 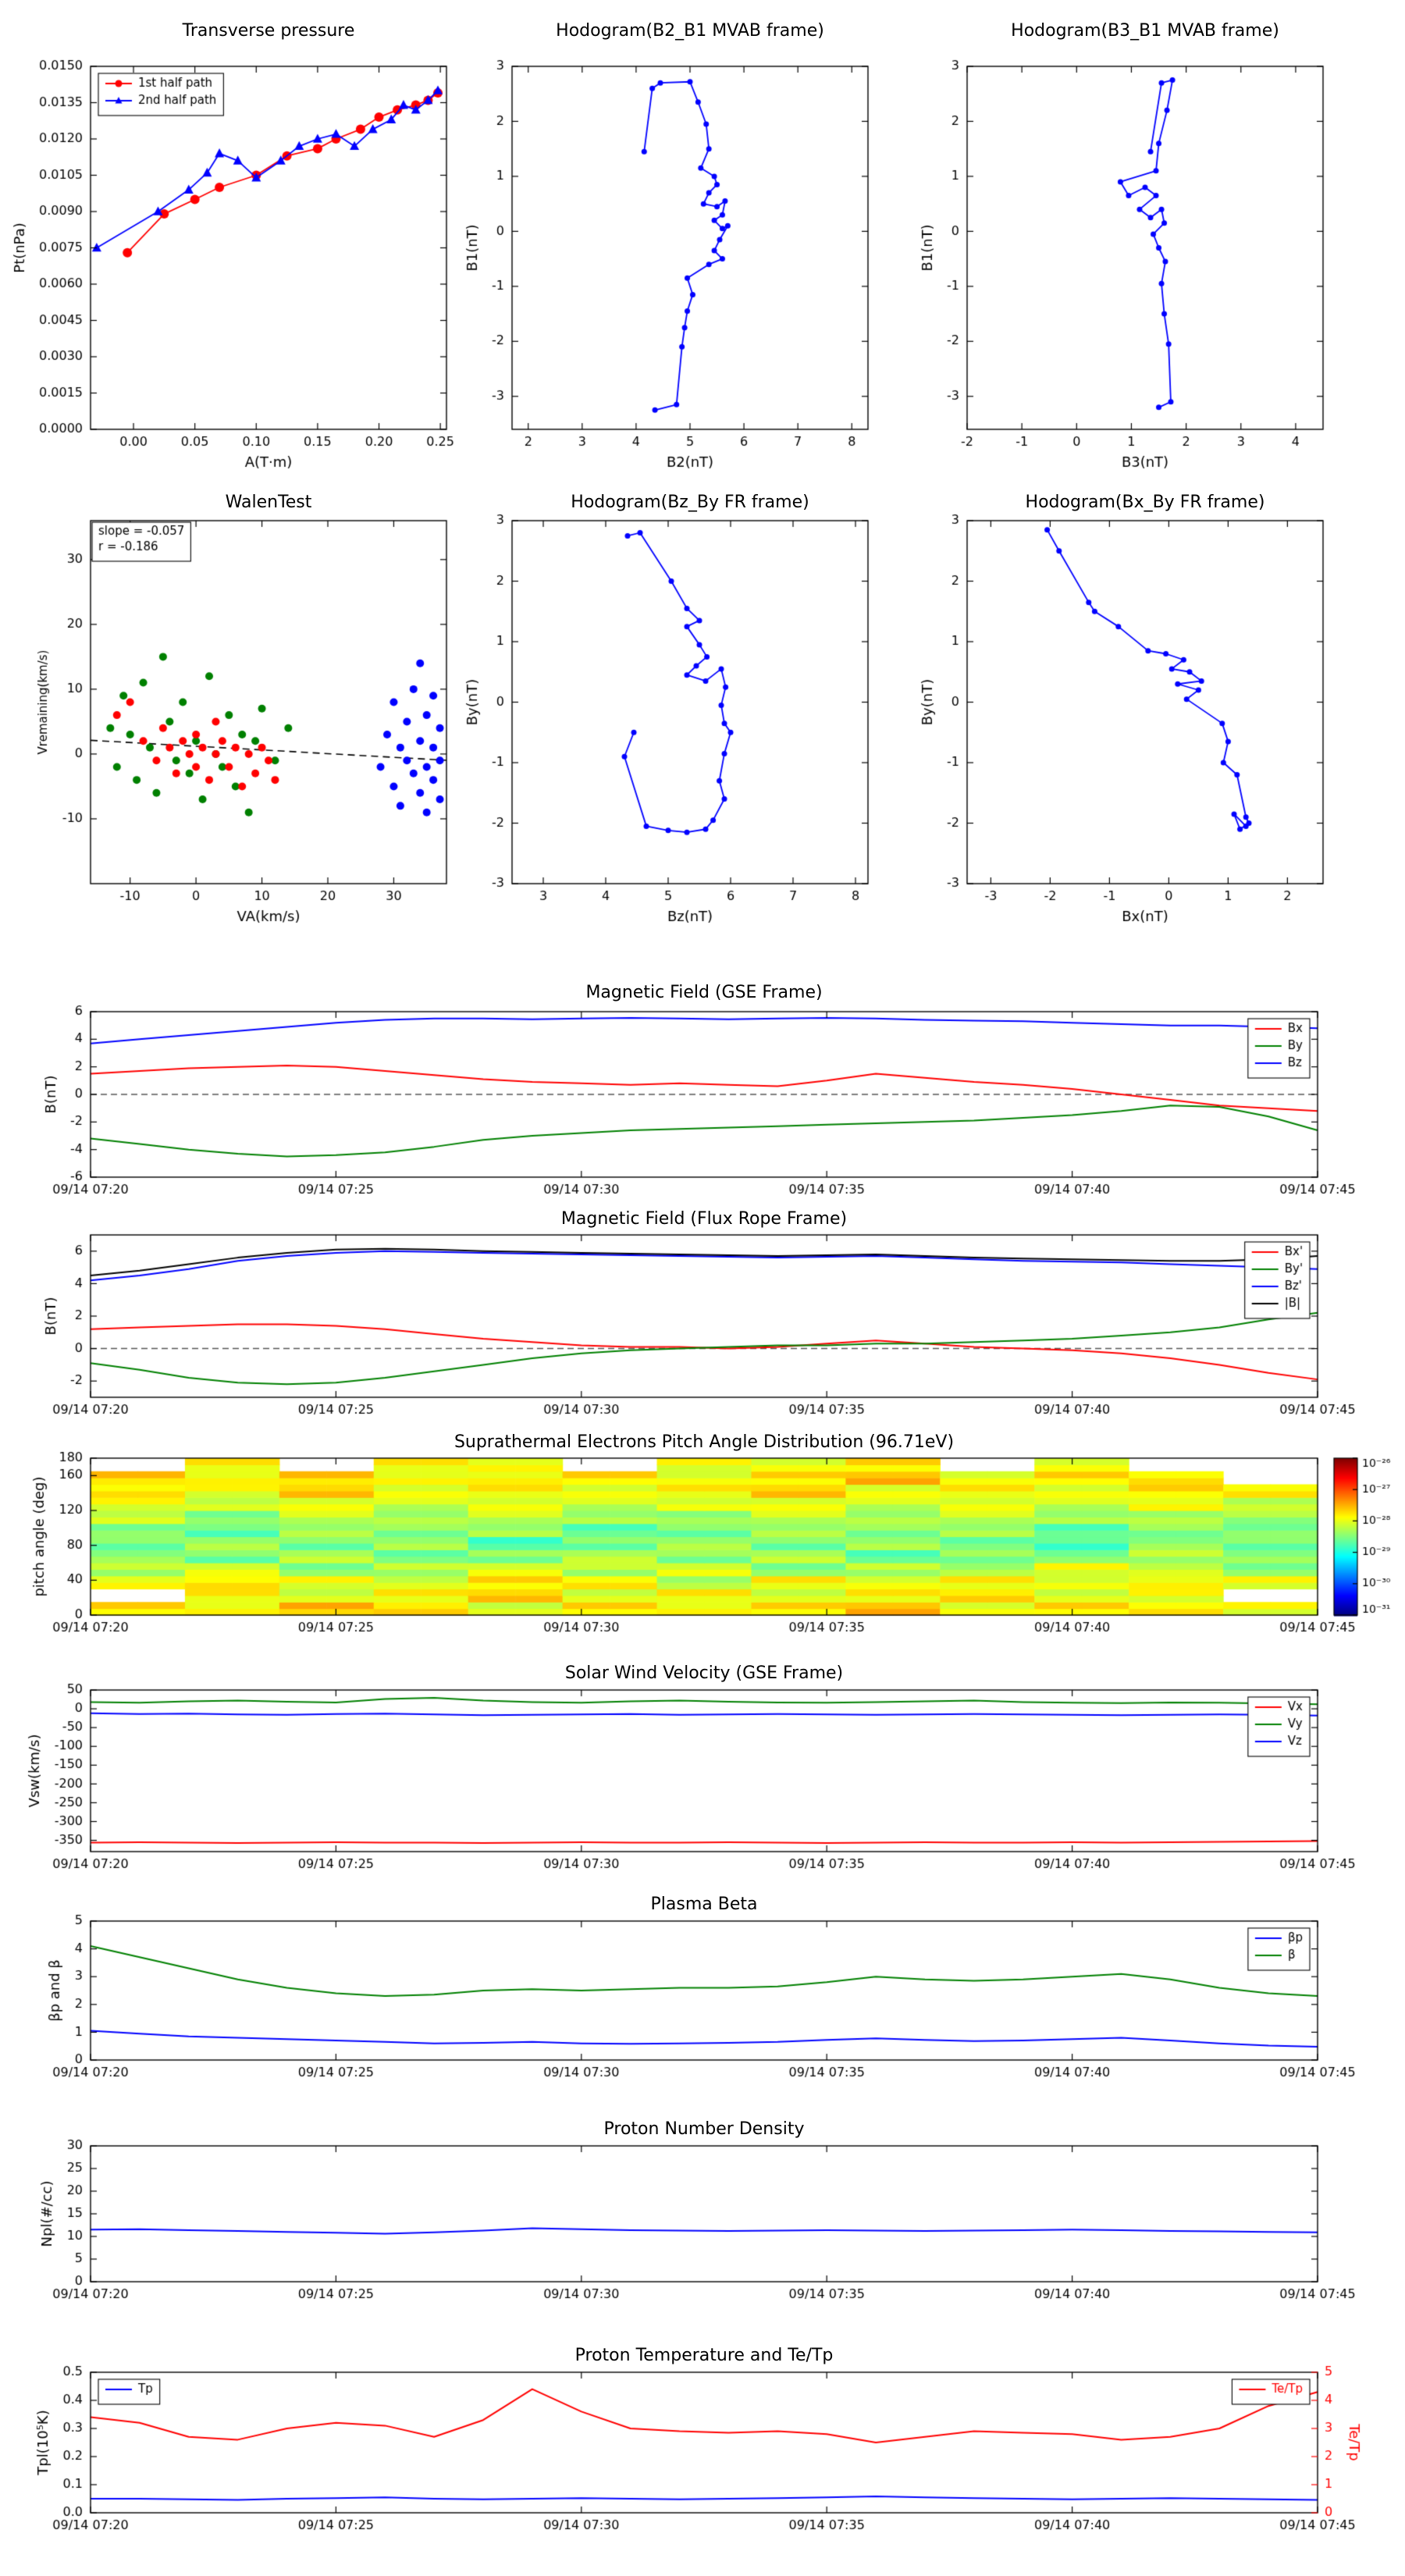 I want to click on title-walen-test: WalenTest, so click(x=269, y=502).